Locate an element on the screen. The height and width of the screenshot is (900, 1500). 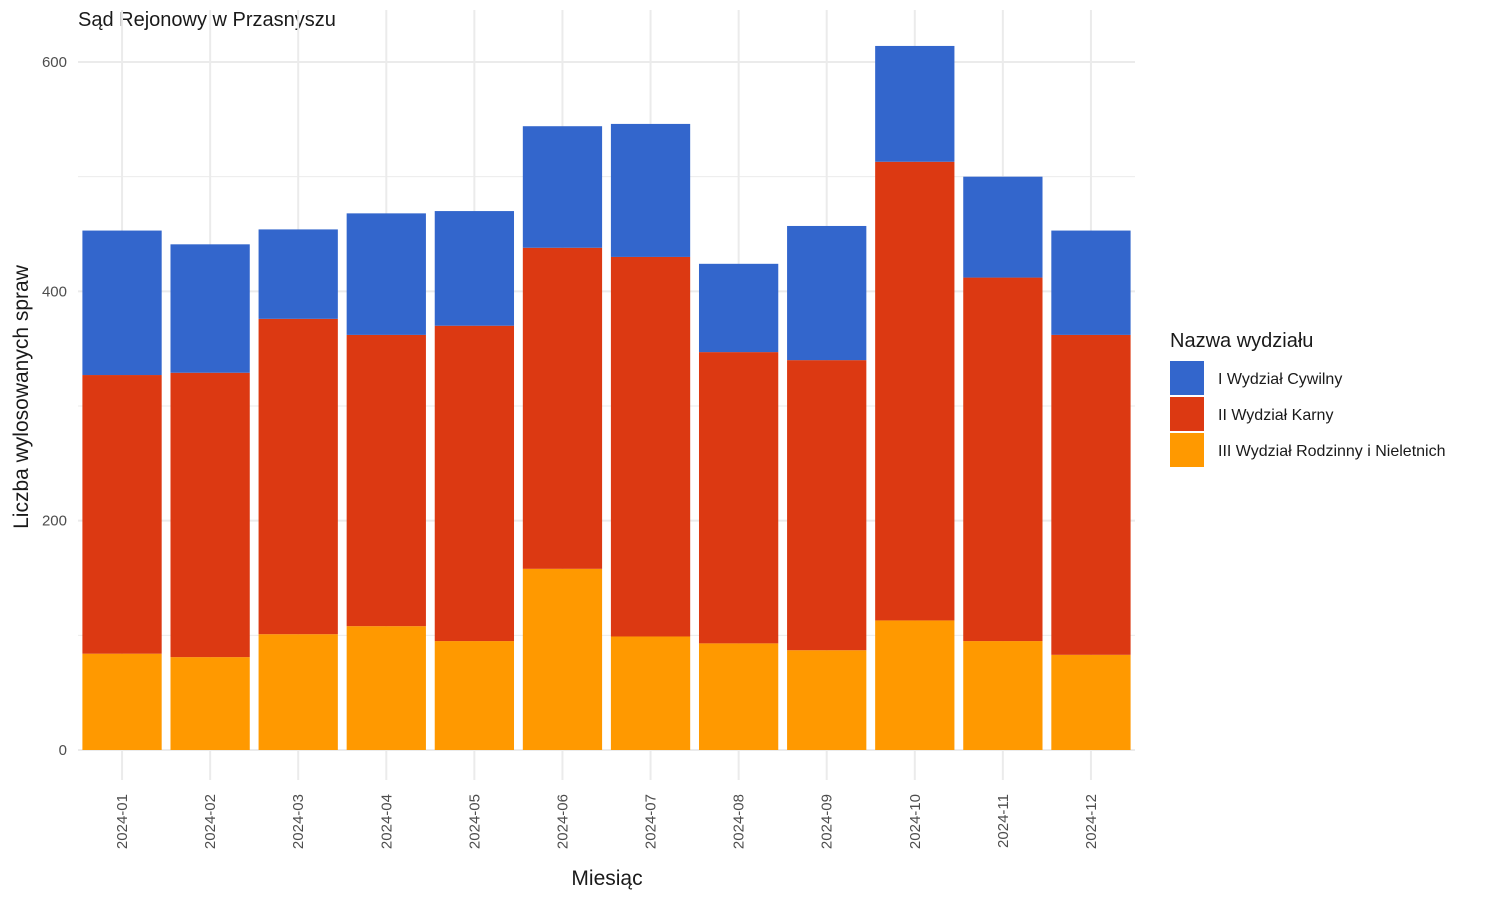
y-tick-label: 400 is located at coordinates (54, 291).